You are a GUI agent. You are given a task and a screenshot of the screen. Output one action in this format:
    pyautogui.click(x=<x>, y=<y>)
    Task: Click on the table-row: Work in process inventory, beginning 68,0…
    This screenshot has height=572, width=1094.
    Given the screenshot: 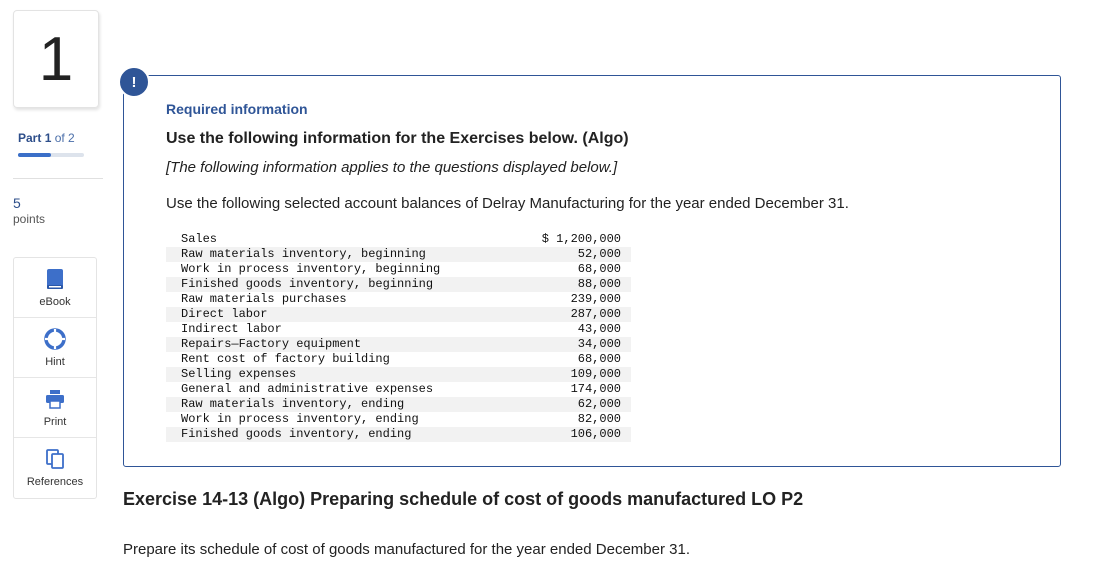 What is the action you would take?
    pyautogui.click(x=398, y=269)
    